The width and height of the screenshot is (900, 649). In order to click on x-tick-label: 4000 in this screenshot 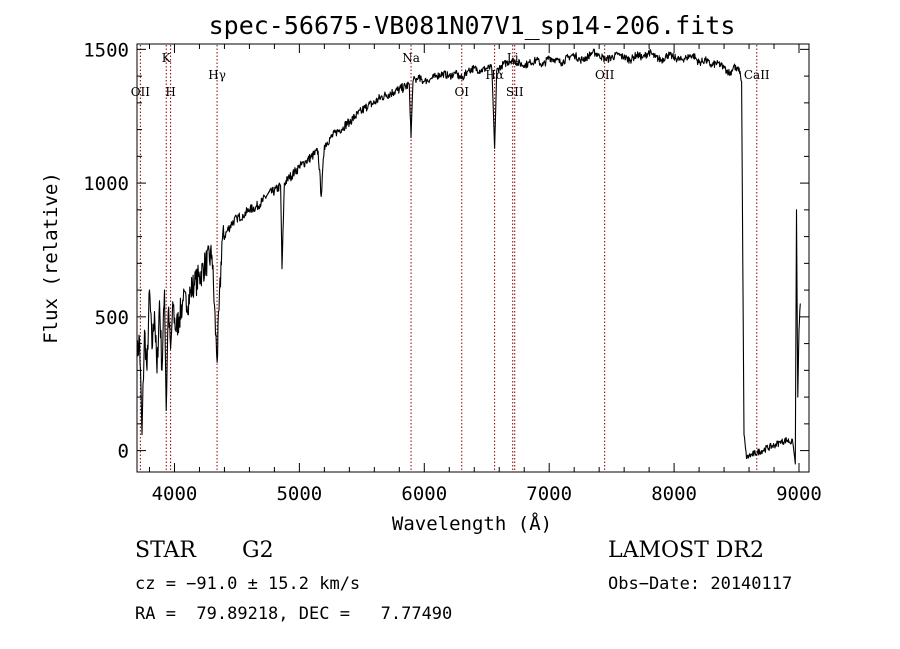, I will do `click(175, 494)`.